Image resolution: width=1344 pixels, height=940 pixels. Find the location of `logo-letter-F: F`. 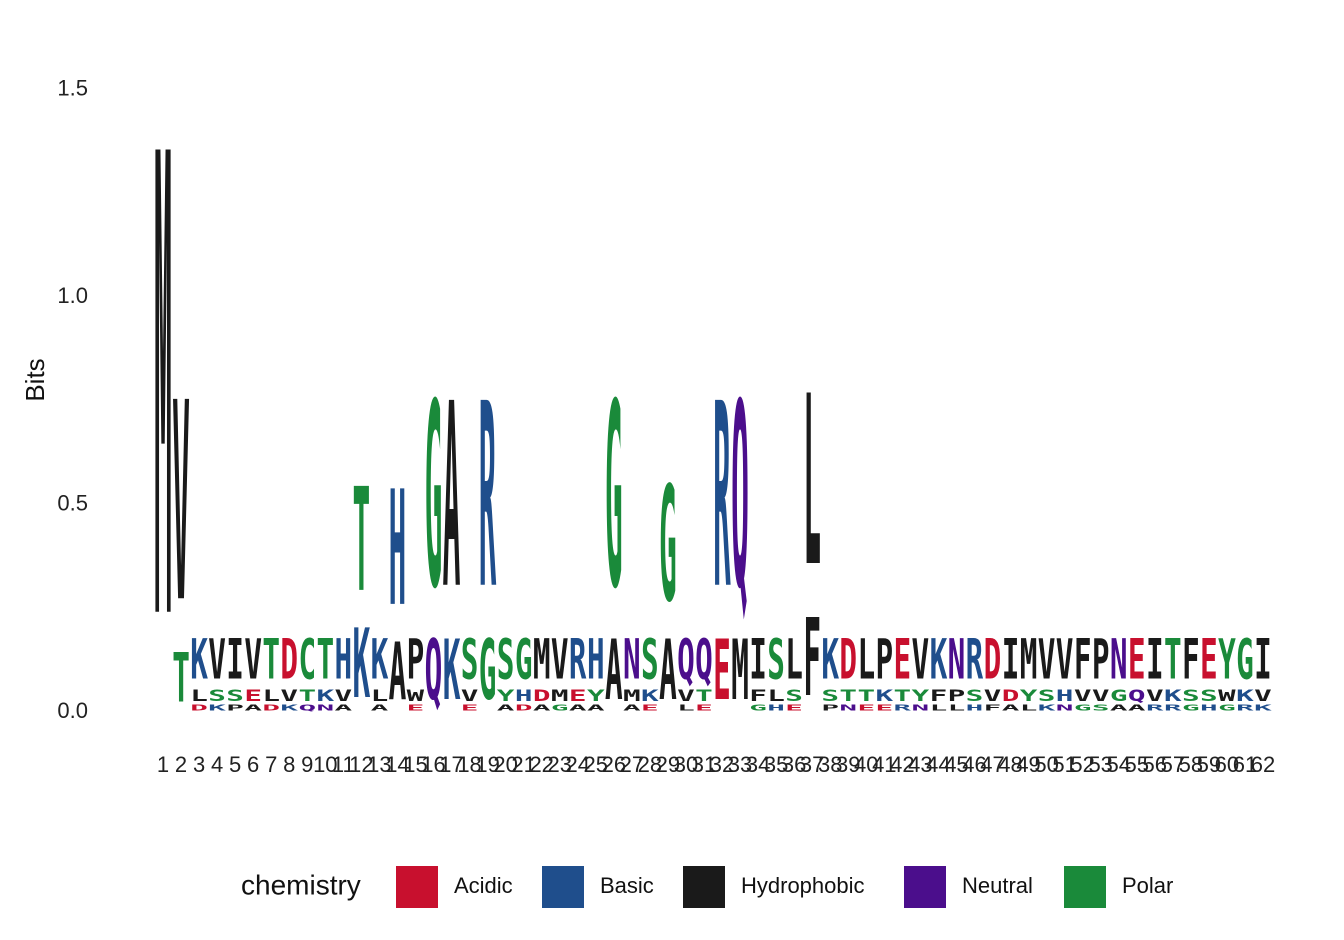

logo-letter-F: F is located at coordinates (1083, 660).